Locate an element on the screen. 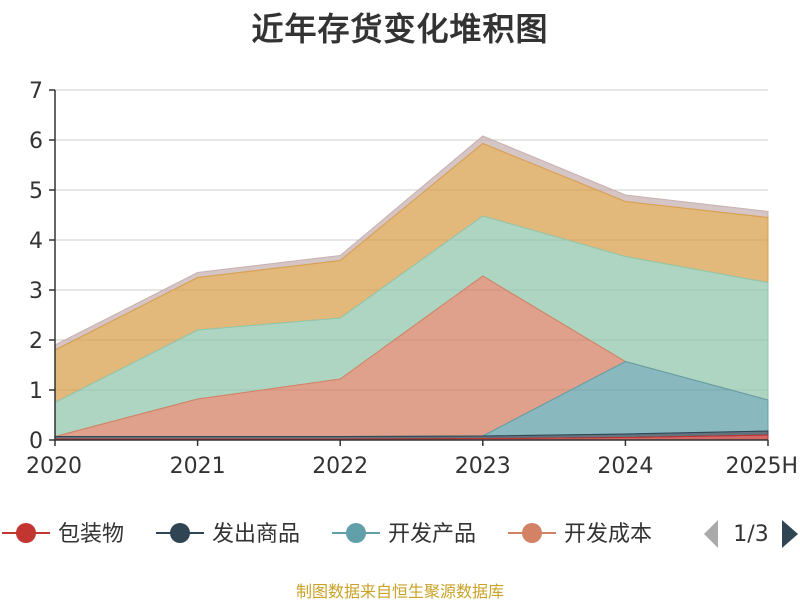 The width and height of the screenshot is (800, 602). legend-item: 发出商品 is located at coordinates (228, 534).